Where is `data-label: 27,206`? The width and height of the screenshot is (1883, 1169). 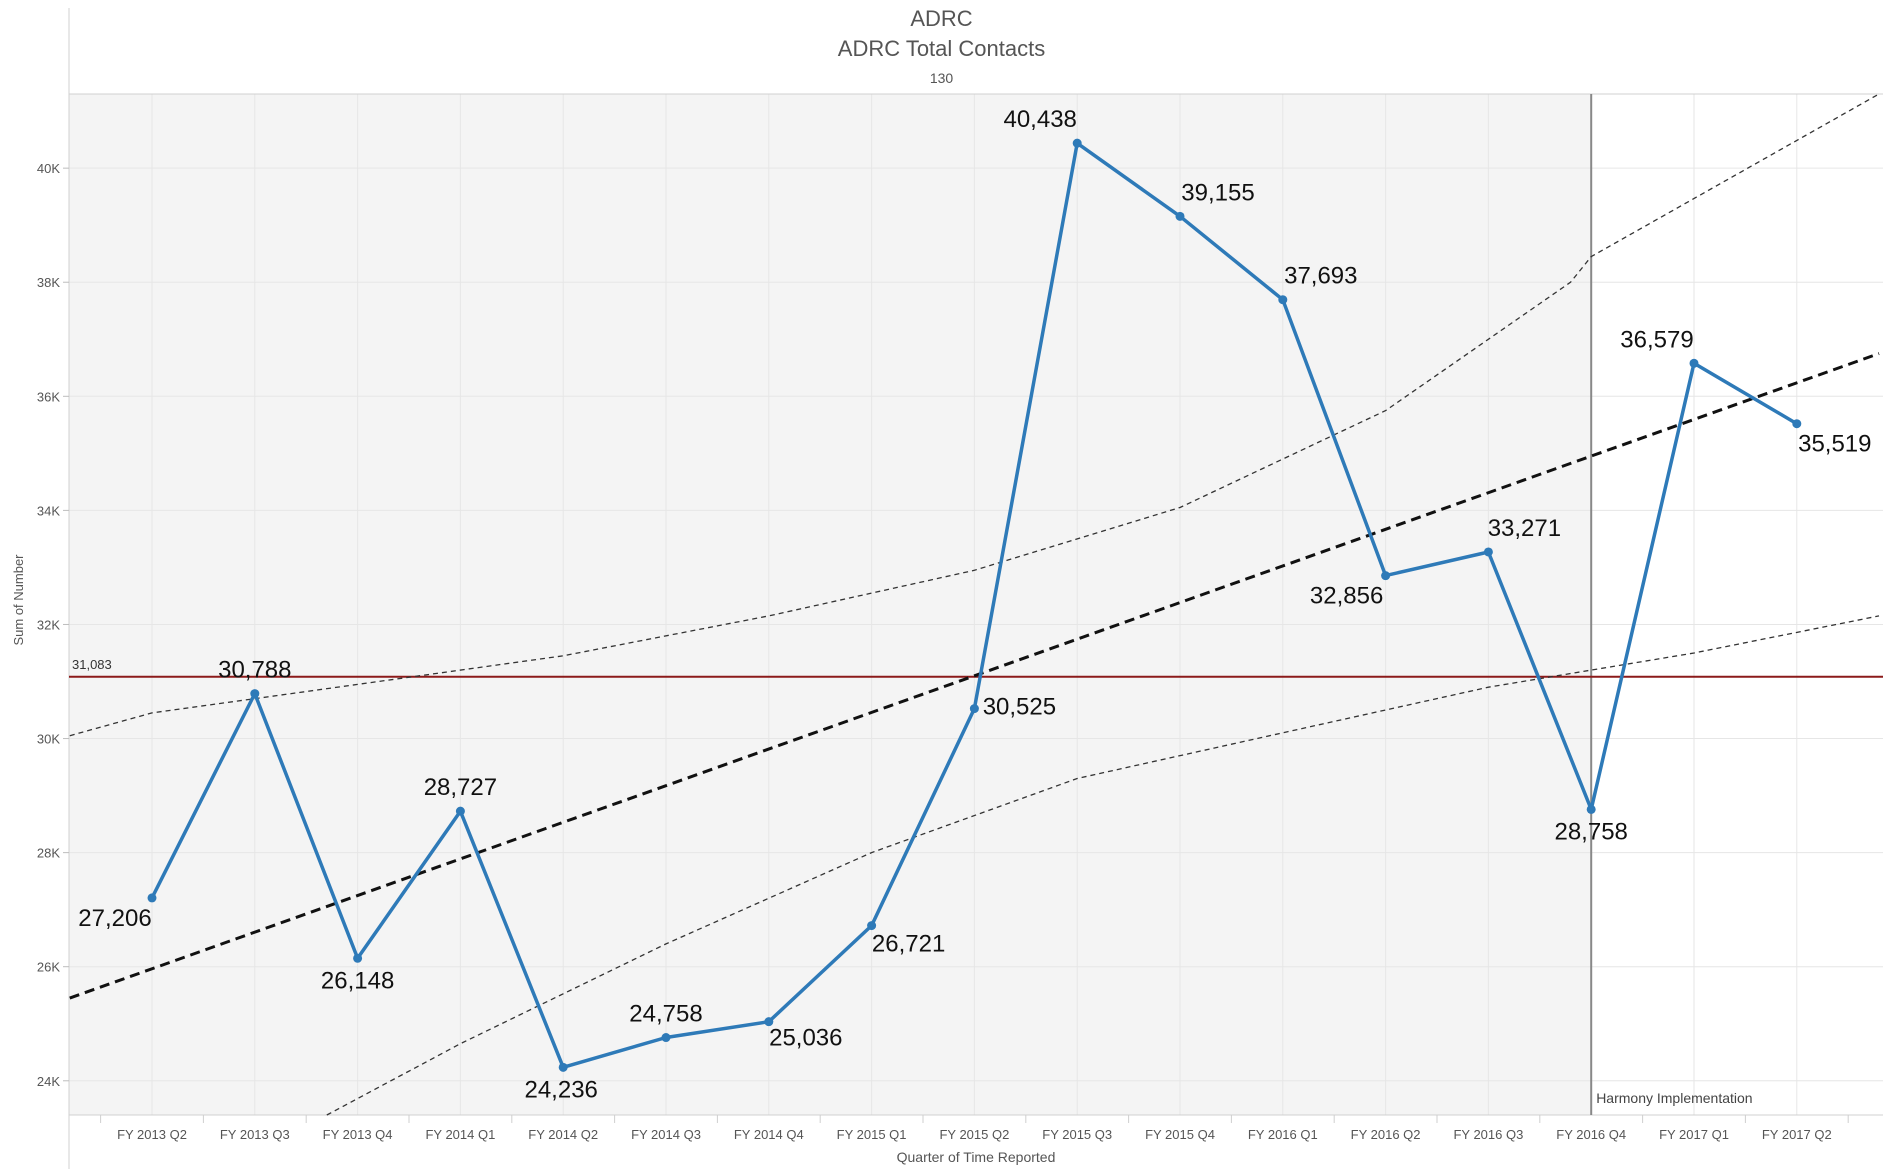 data-label: 27,206 is located at coordinates (114, 918).